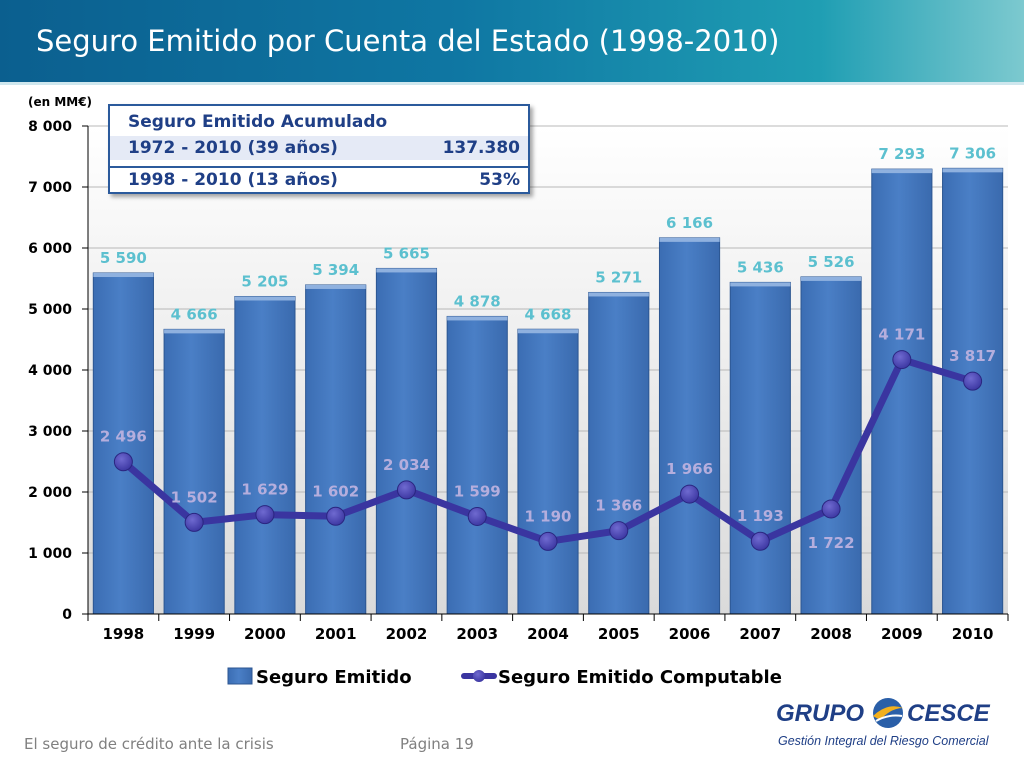  I want to click on summary-row-value: 53%, so click(499, 180).